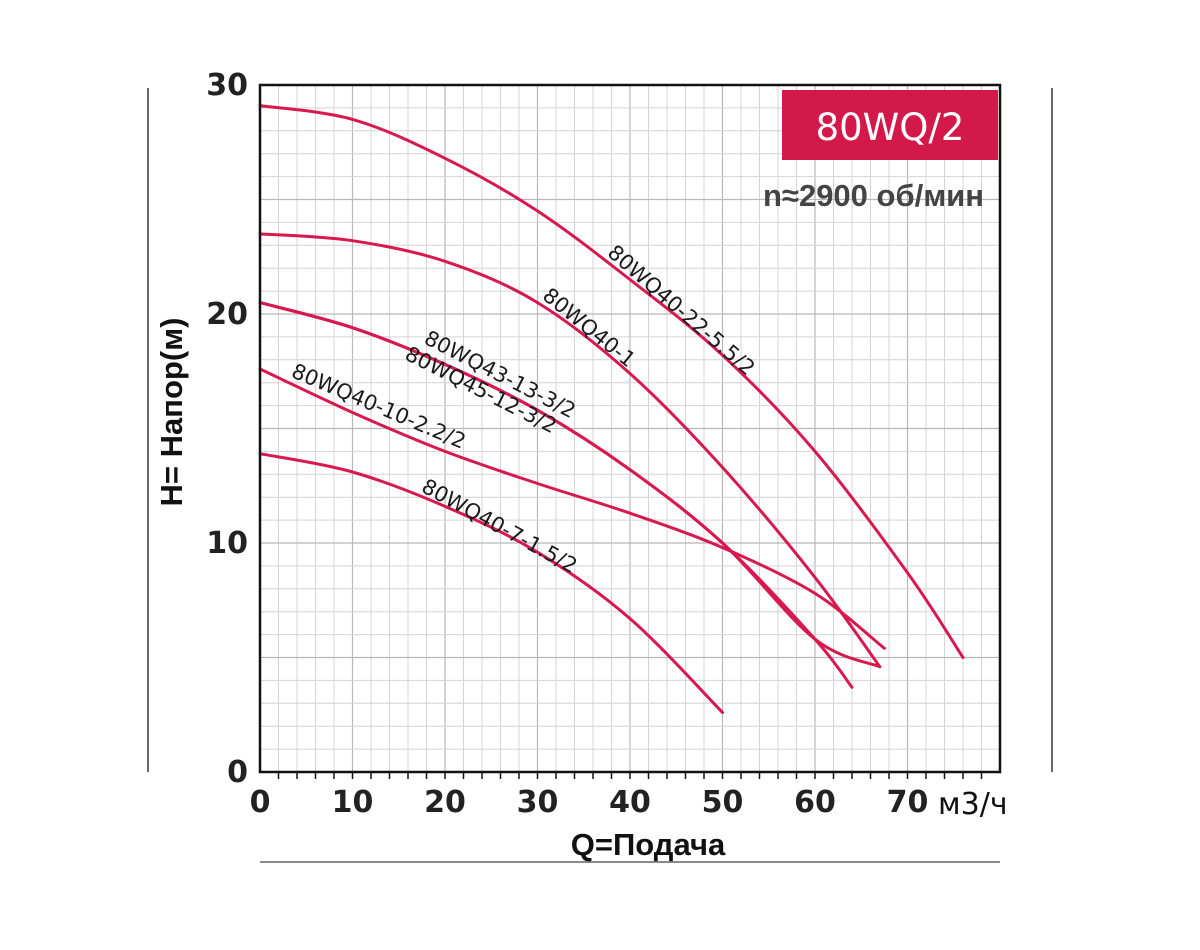  What do you see at coordinates (630, 802) in the screenshot?
I see `x-tick-label: 40` at bounding box center [630, 802].